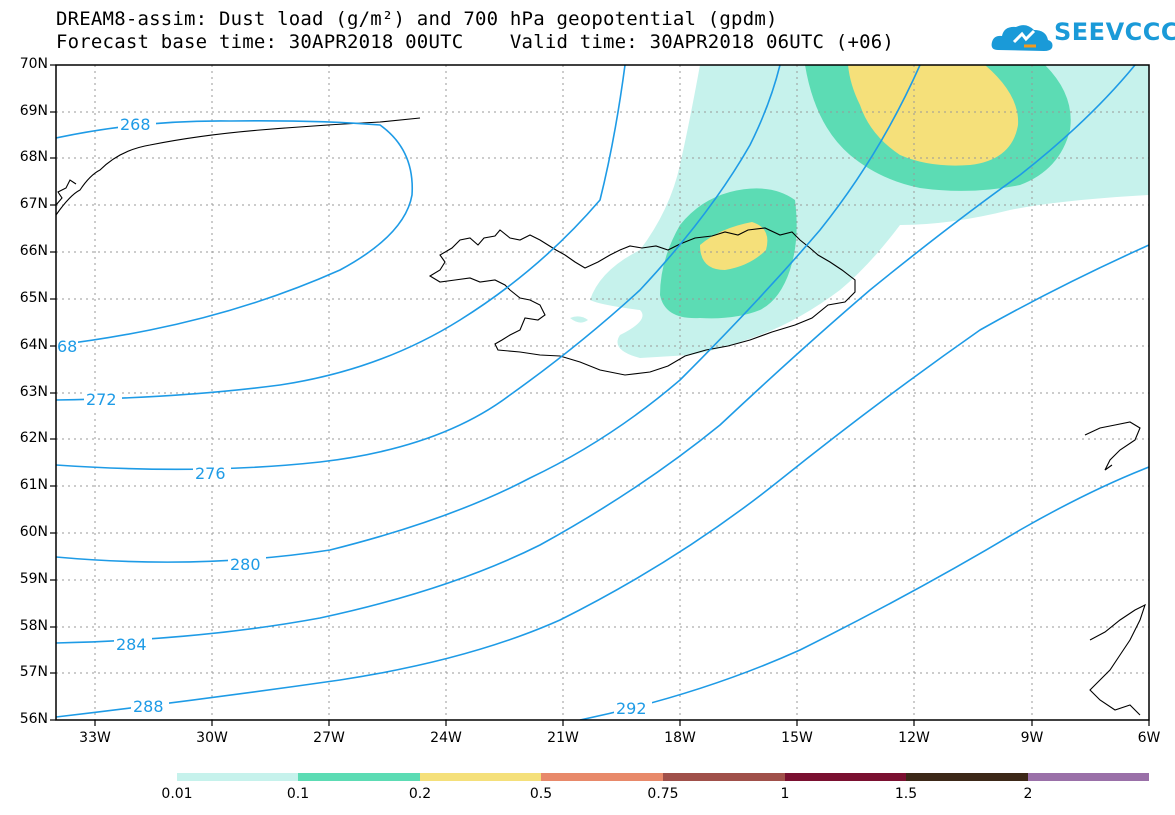 The image size is (1175, 815). Describe the element at coordinates (785, 794) in the screenshot. I see `colorbar-label: 1` at that location.